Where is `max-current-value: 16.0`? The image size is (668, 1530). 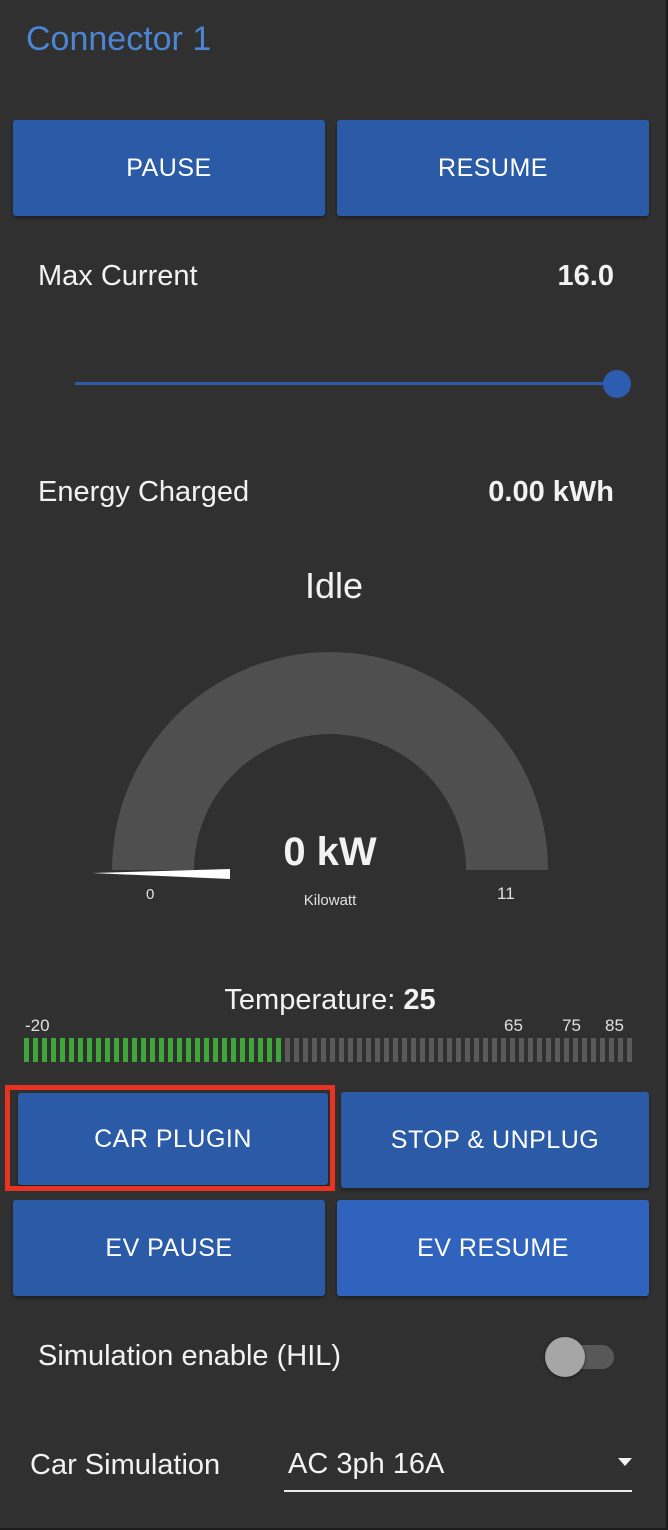
max-current-value: 16.0 is located at coordinates (585, 276).